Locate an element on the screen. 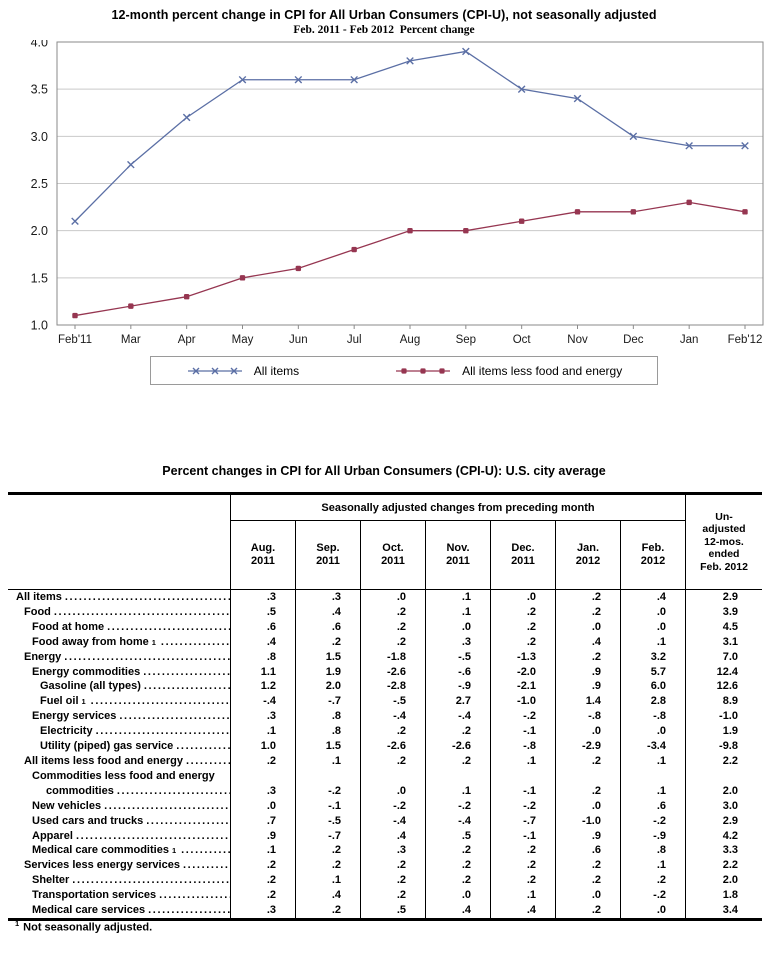 Image resolution: width=768 pixels, height=954 pixels. cell-value: 3.3 is located at coordinates (723, 851).